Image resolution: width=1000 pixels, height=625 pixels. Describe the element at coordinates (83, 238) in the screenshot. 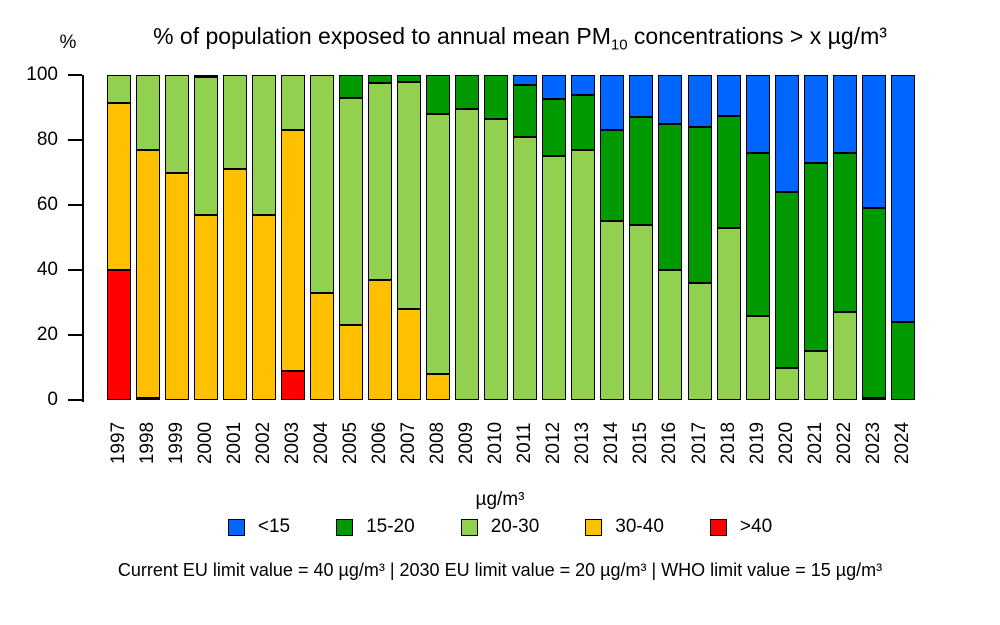

I see `y-axis` at that location.